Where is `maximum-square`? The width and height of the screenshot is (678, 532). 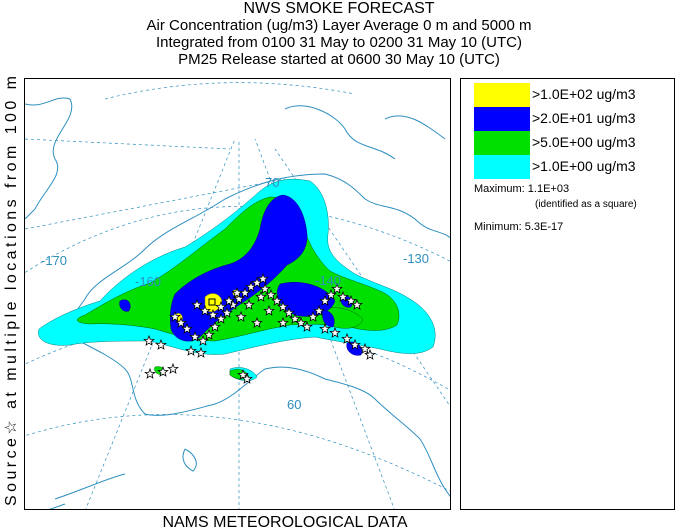 maximum-square is located at coordinates (212, 302).